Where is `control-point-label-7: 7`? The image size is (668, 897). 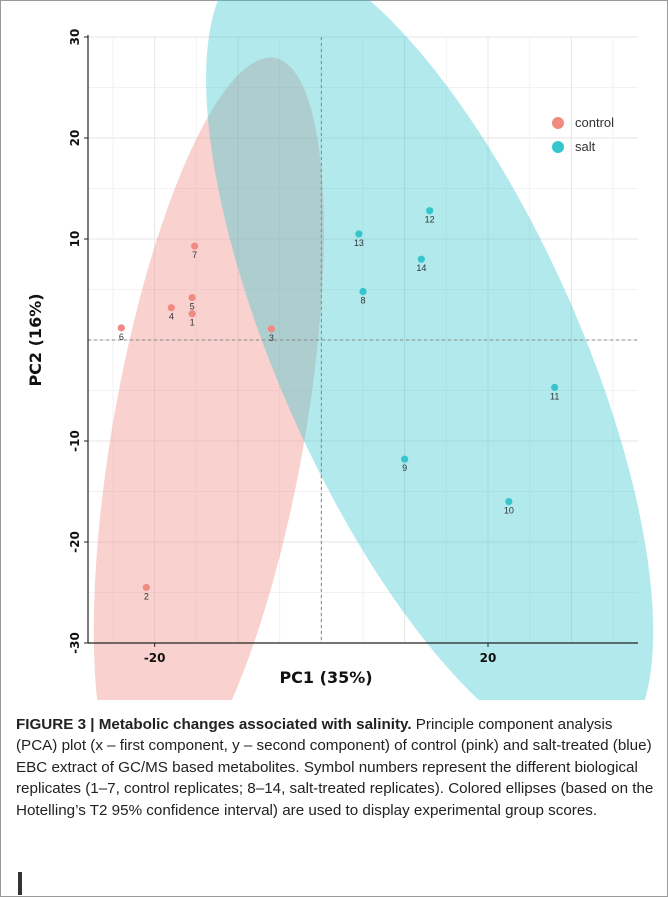 control-point-label-7: 7 is located at coordinates (194, 255).